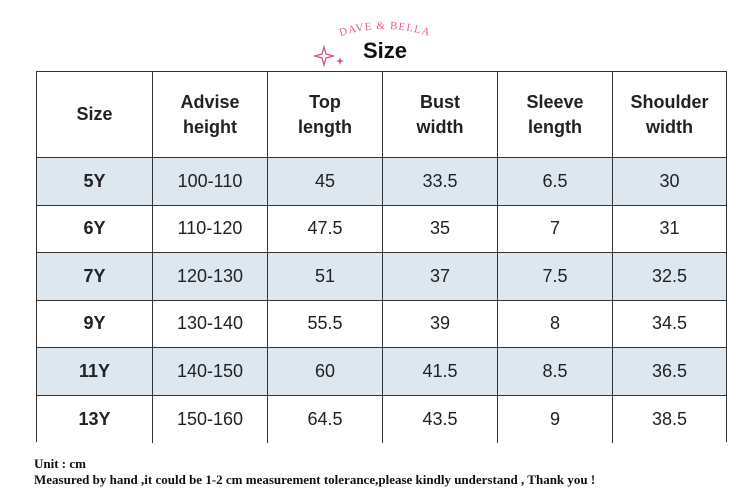 The height and width of the screenshot is (501, 750). I want to click on table-cell: 7, so click(555, 229).